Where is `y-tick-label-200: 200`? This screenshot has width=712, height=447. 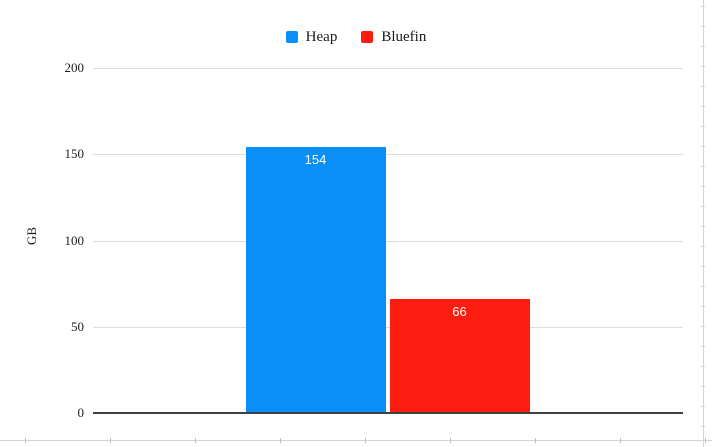
y-tick-label-200: 200 is located at coordinates (74, 67).